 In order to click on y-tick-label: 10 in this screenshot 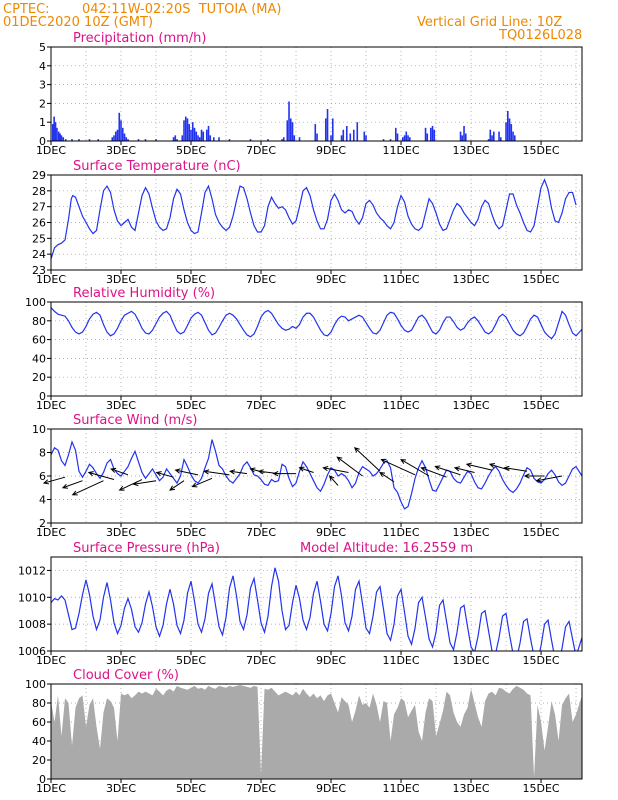, I will do `click(39, 429)`.